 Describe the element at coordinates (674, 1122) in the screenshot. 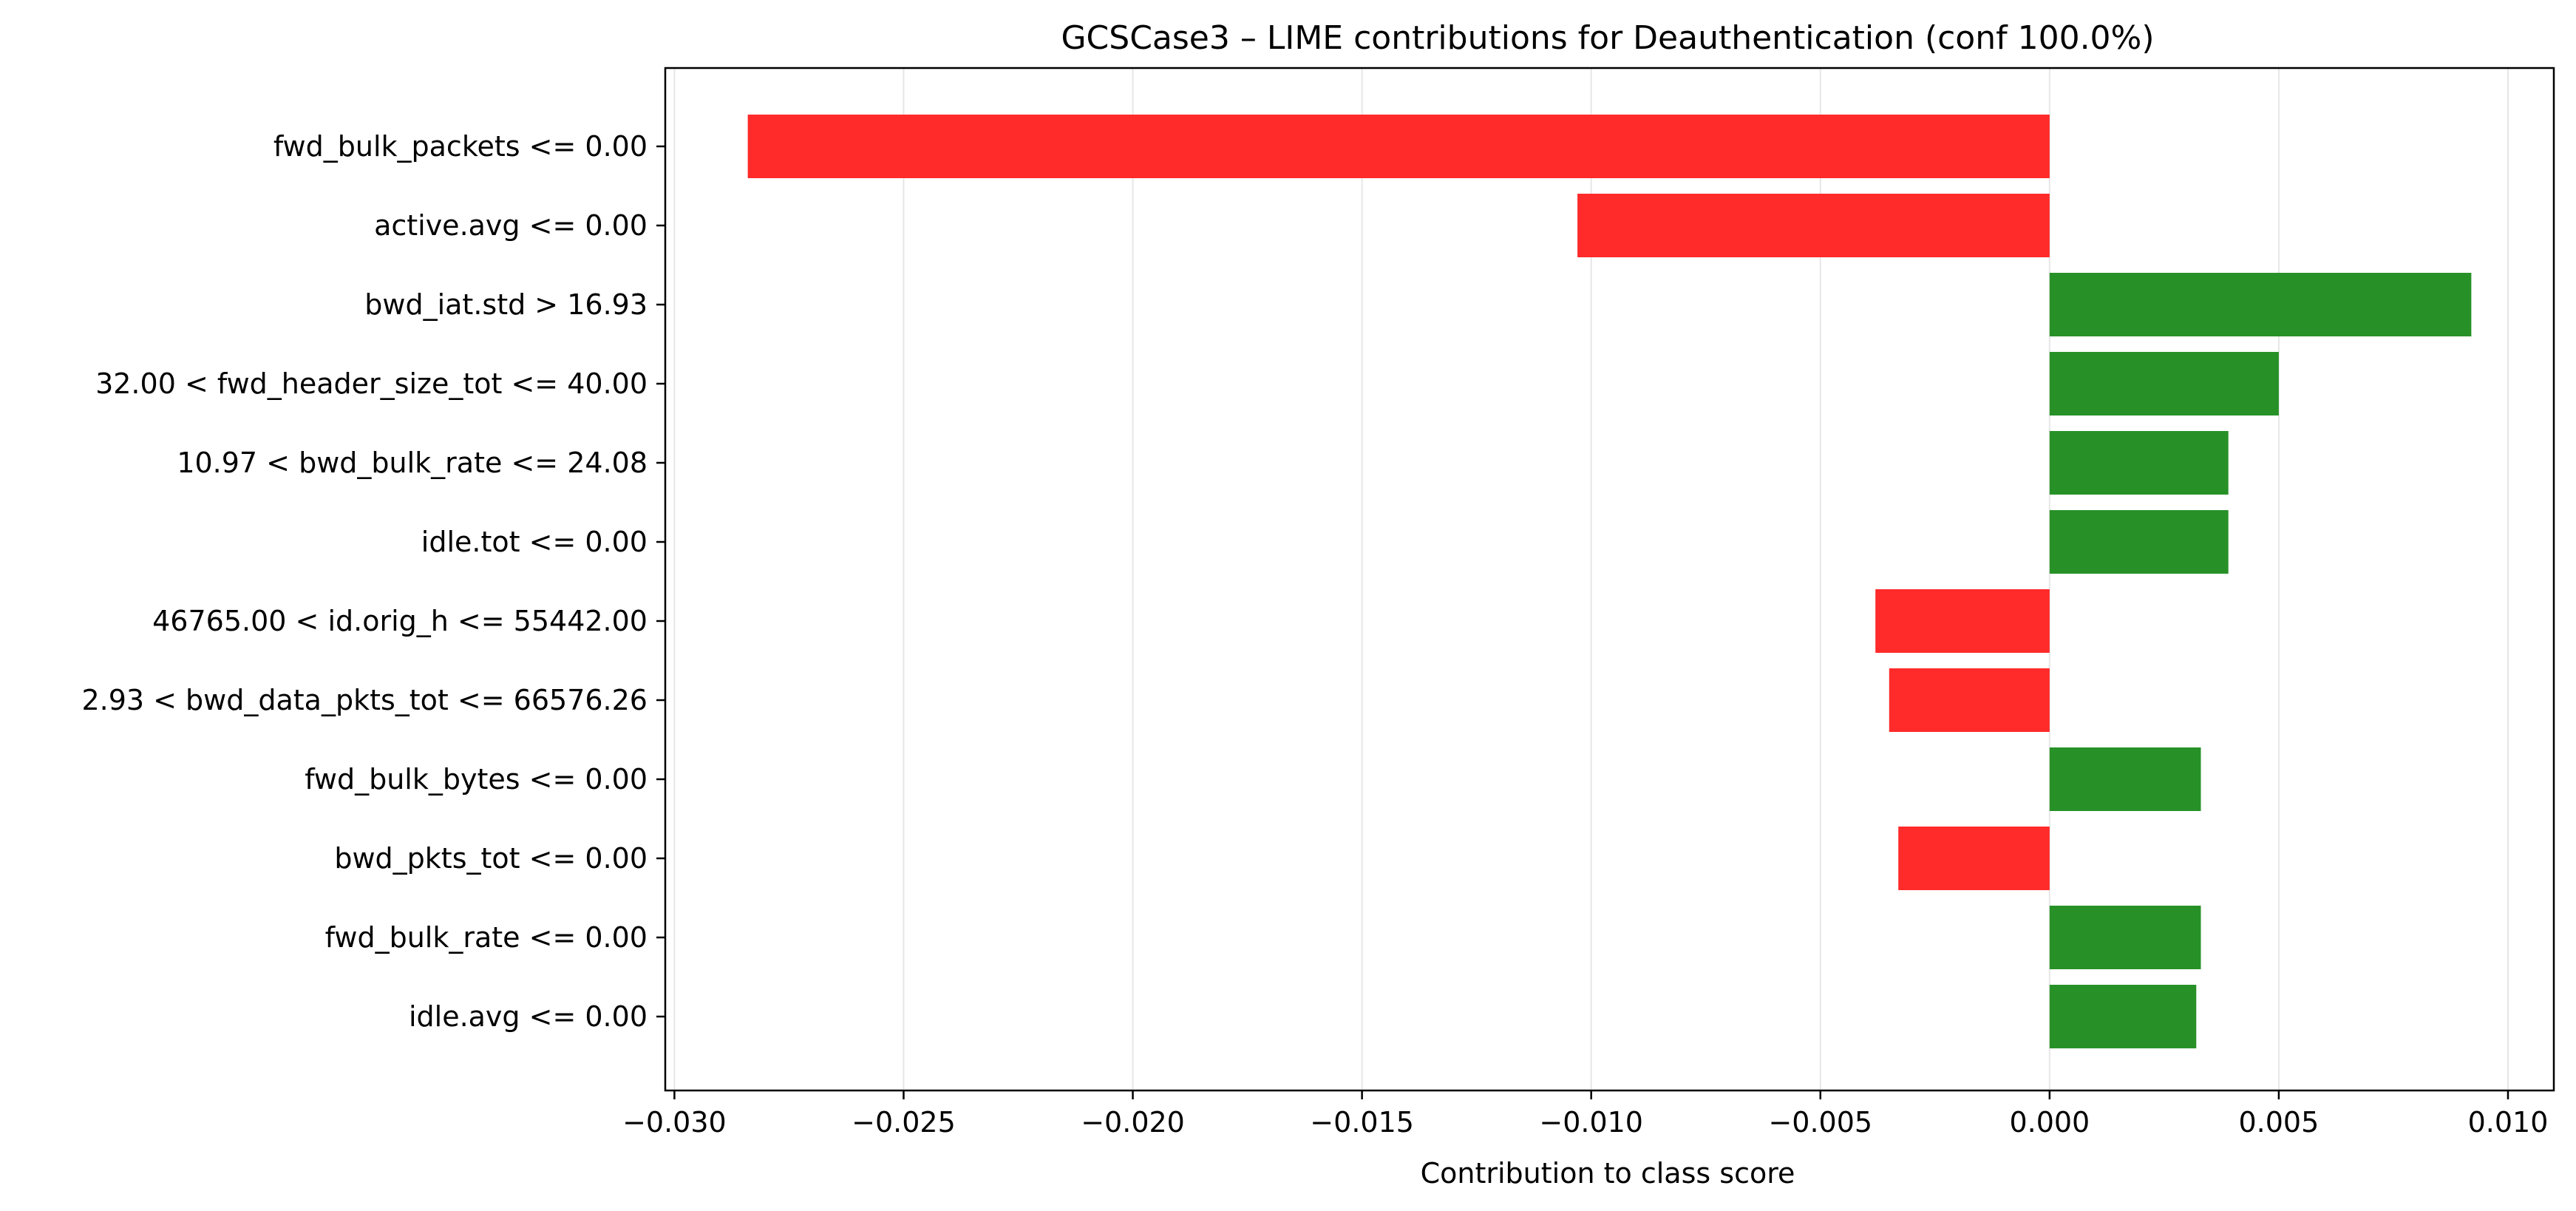

I see `x-tick-label: −0.030` at that location.